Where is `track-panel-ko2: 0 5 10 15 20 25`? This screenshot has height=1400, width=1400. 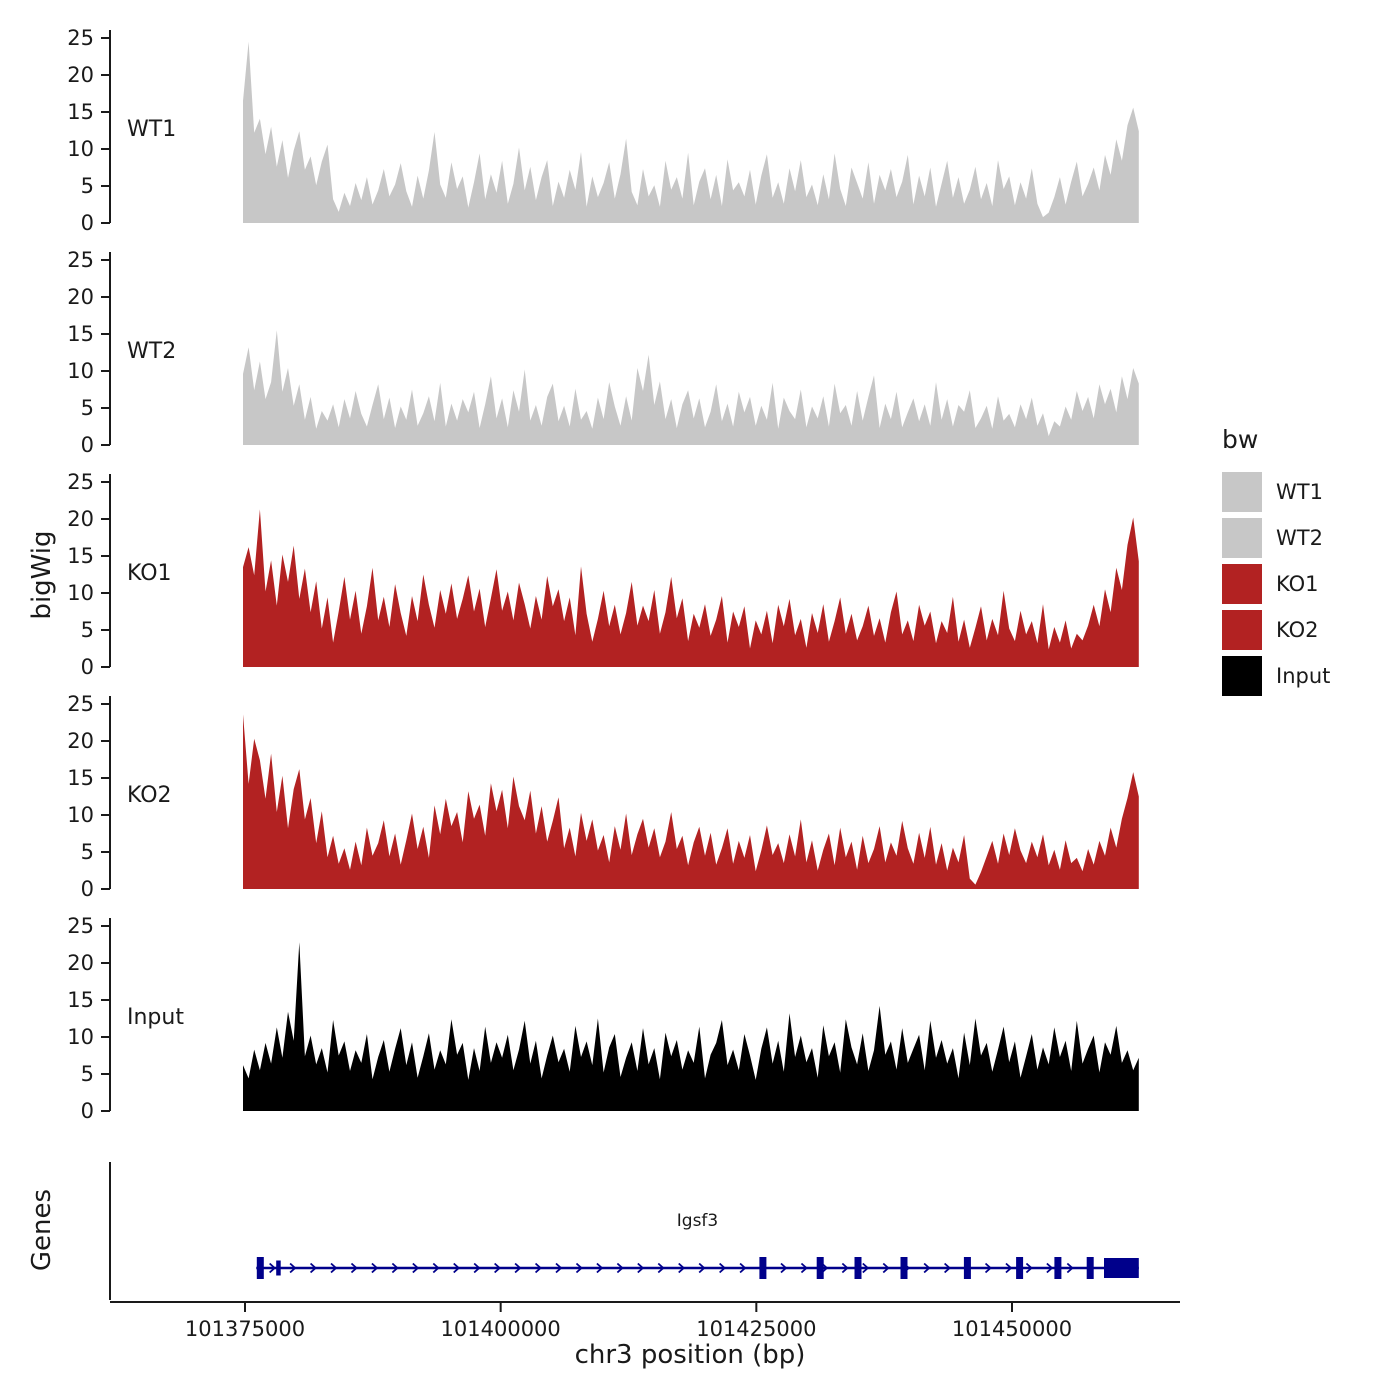 track-panel-ko2: 0 5 10 15 20 25 is located at coordinates (603, 796).